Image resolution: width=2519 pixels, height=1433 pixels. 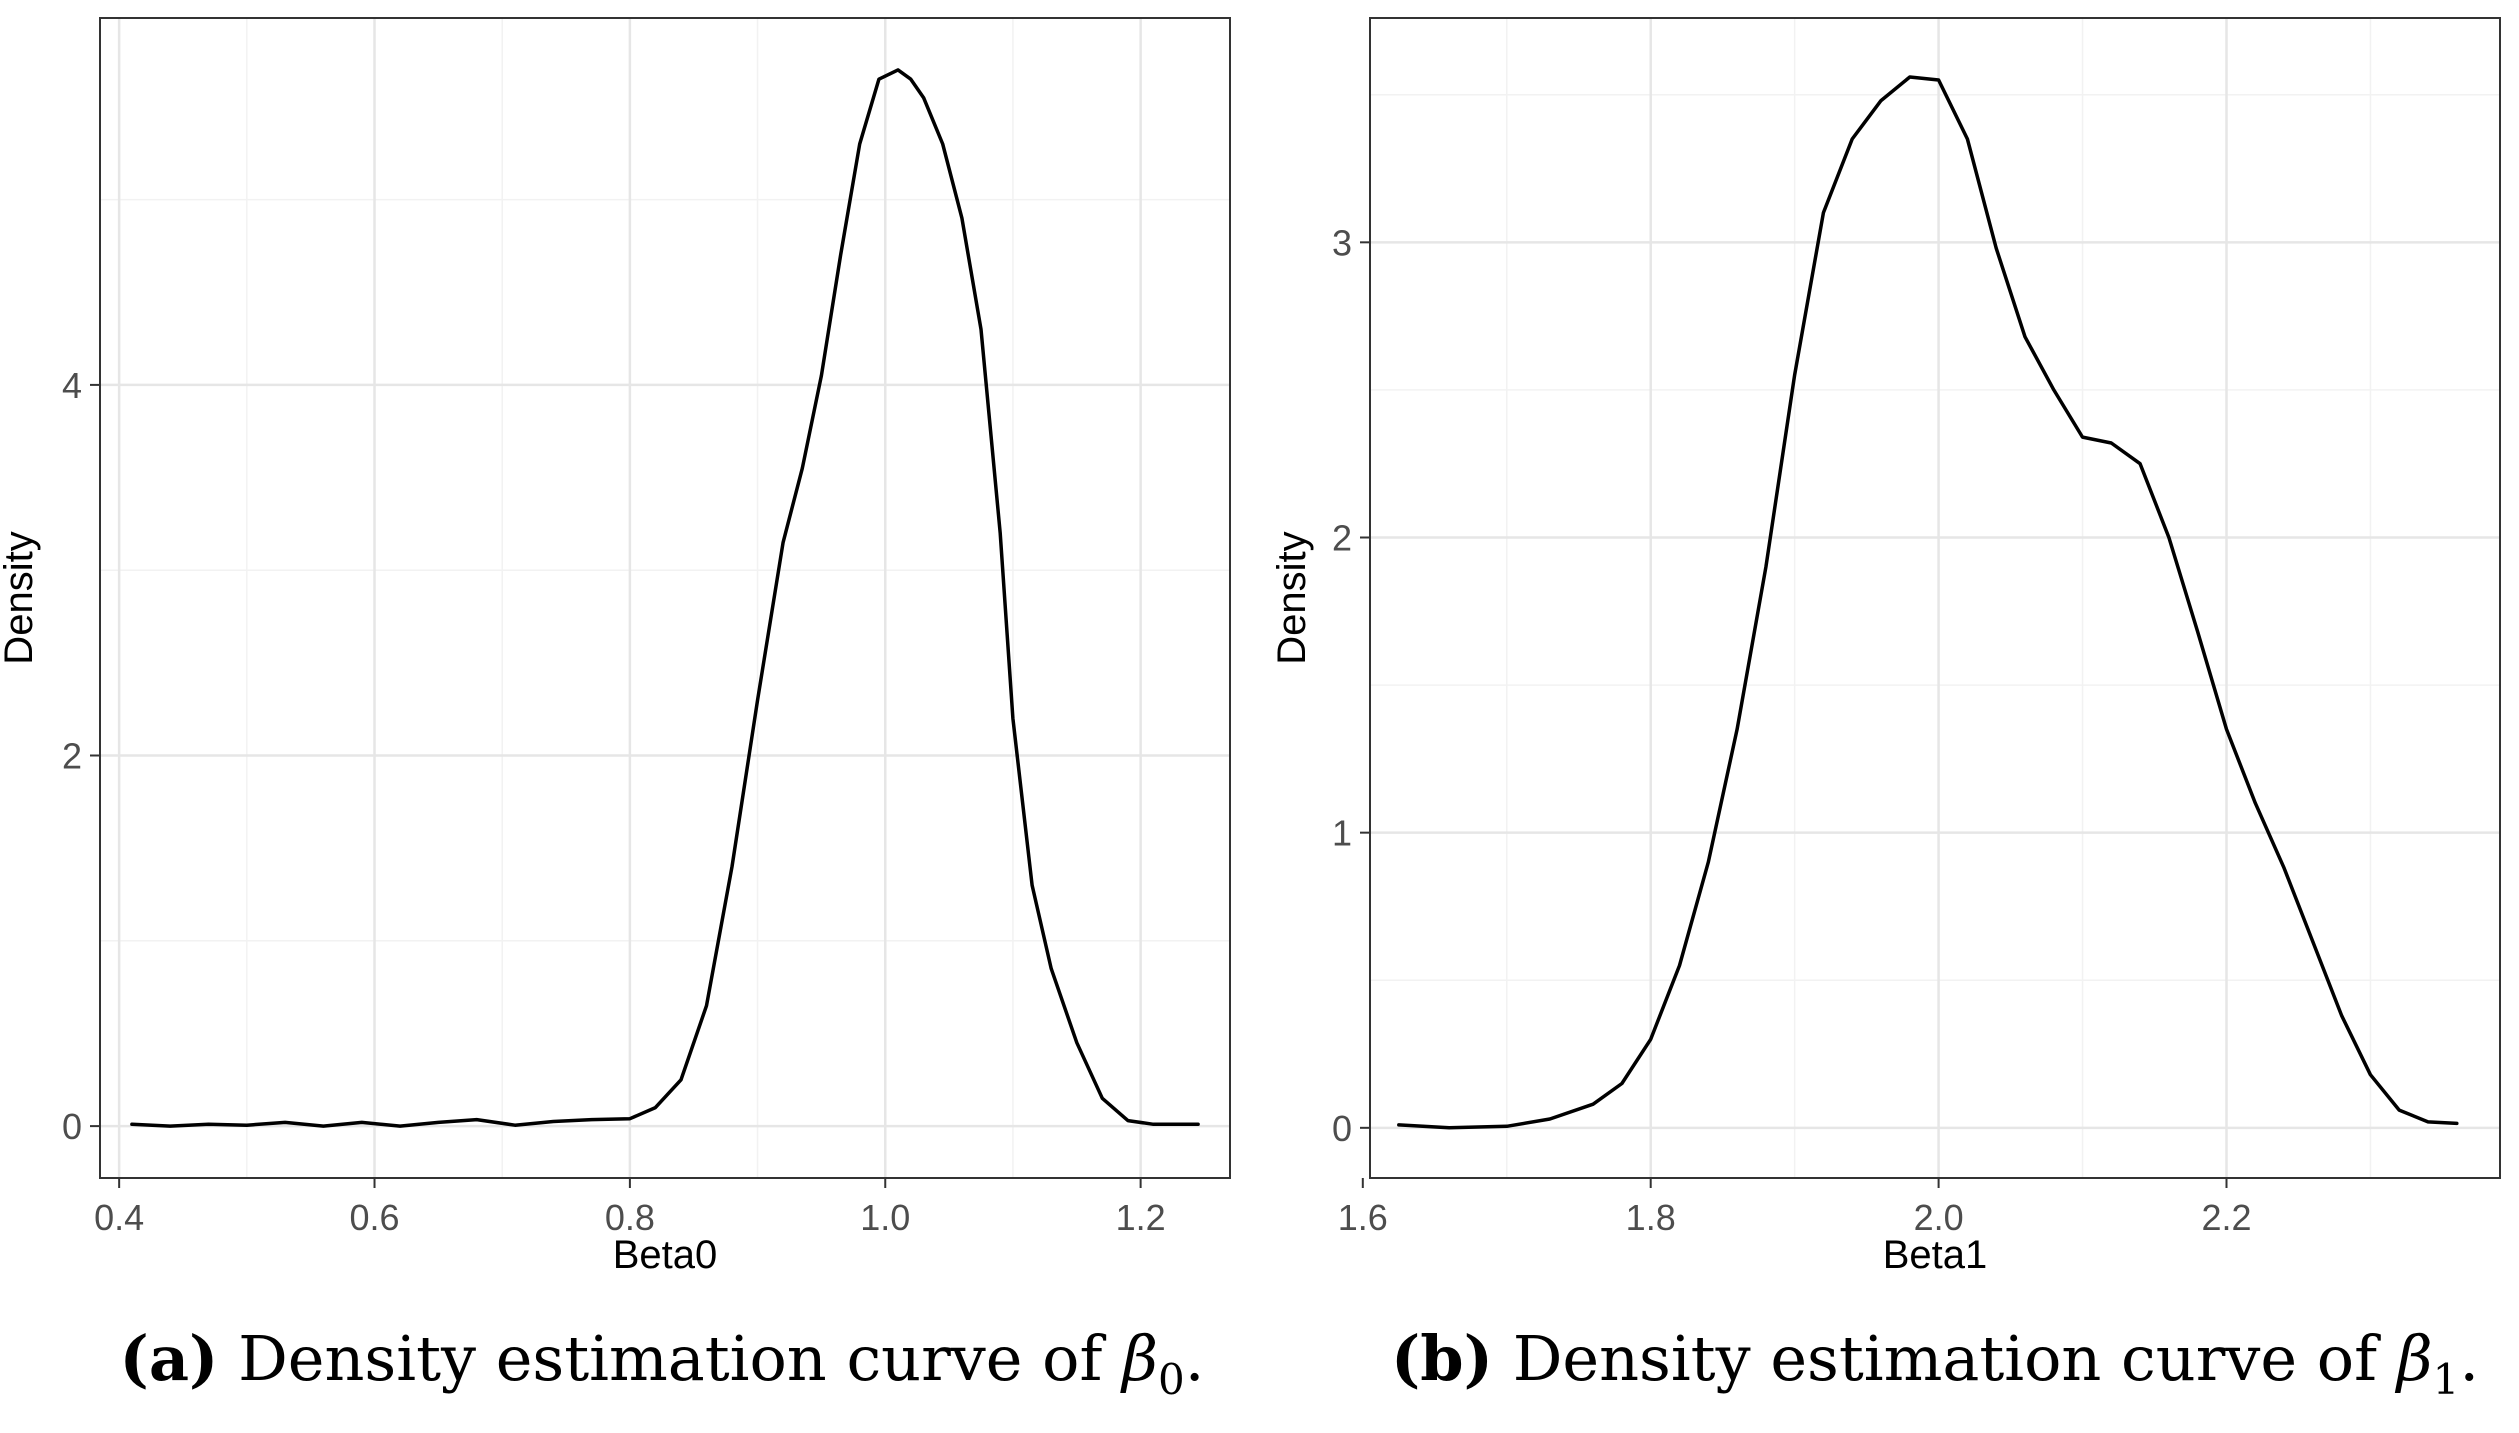 What do you see at coordinates (1342, 242) in the screenshot?
I see `y-tick-label: 3` at bounding box center [1342, 242].